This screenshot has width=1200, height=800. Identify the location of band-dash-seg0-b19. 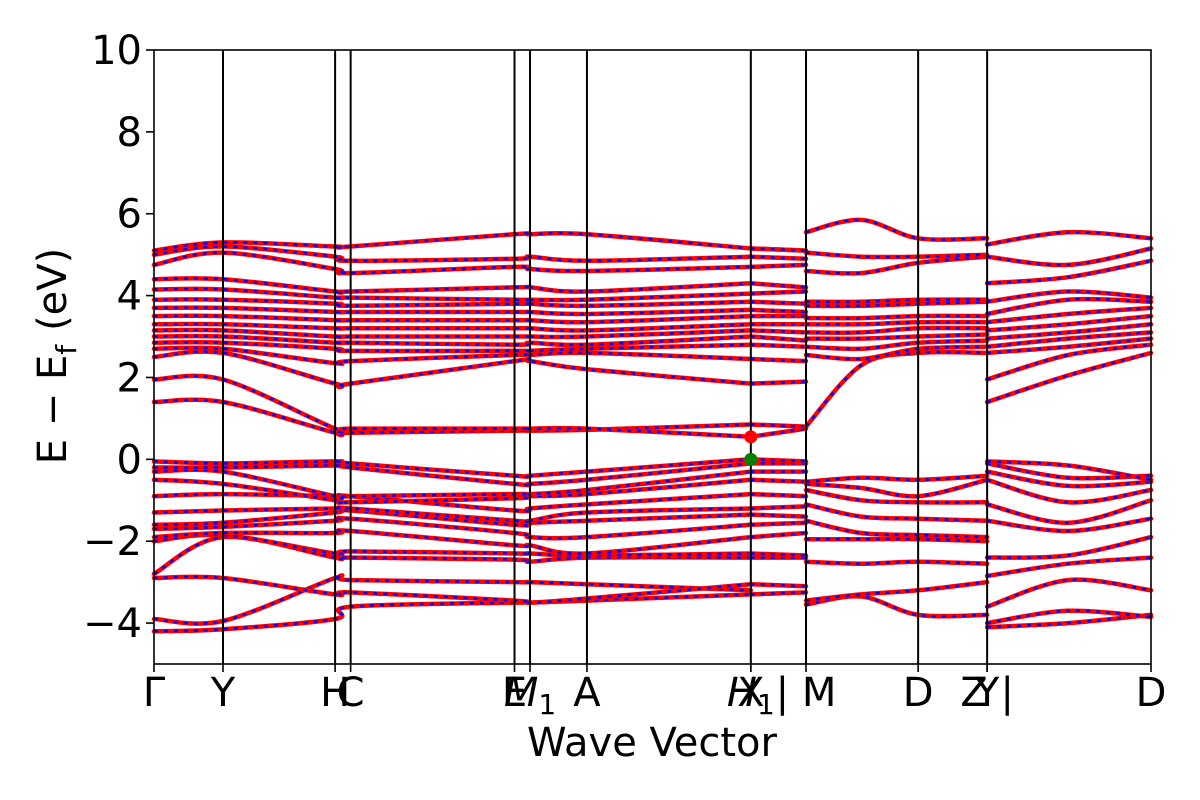
(452, 340).